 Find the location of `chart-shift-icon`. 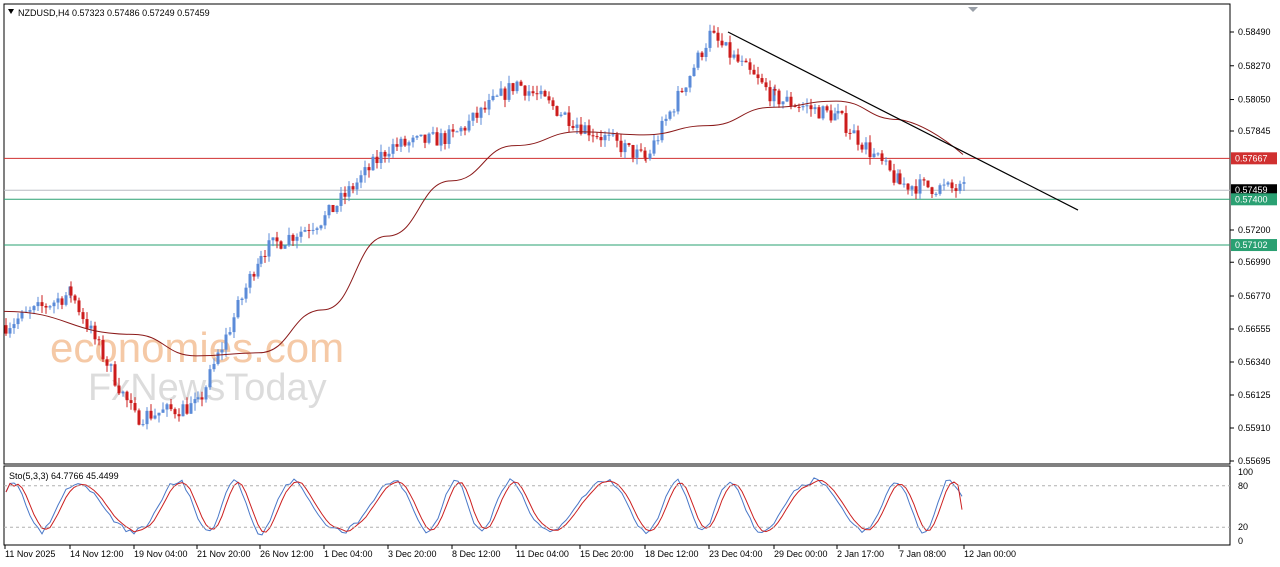

chart-shift-icon is located at coordinates (973, 9).